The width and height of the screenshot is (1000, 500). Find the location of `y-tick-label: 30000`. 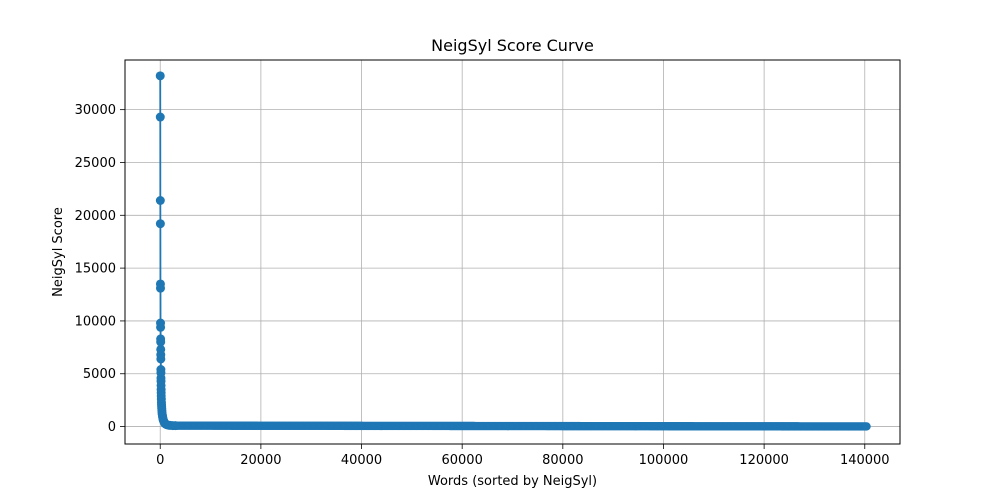

y-tick-label: 30000 is located at coordinates (95, 110).